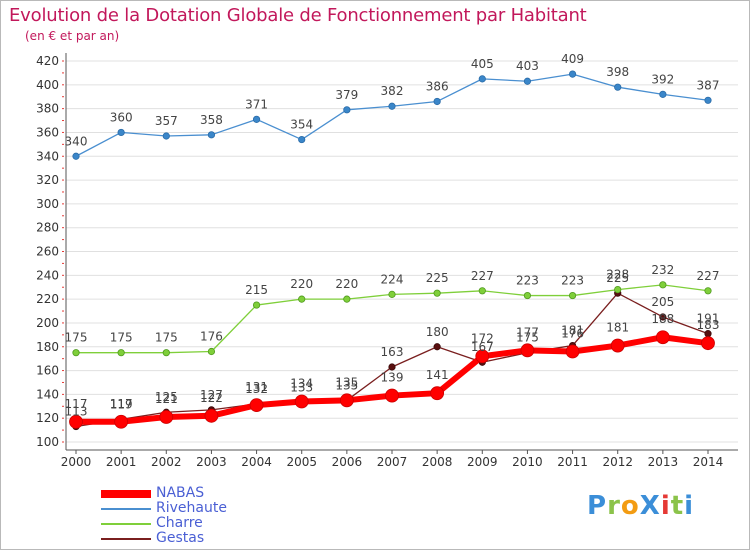  What do you see at coordinates (663, 462) in the screenshot?
I see `x-tick-label: 2013` at bounding box center [663, 462].